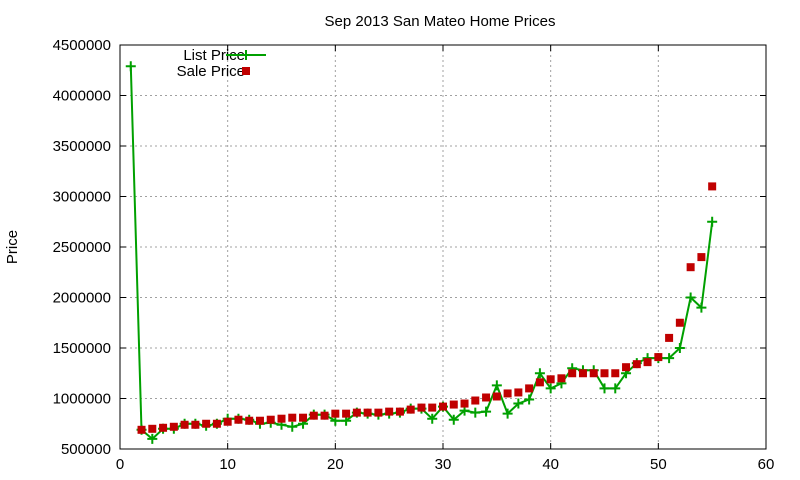 The width and height of the screenshot is (800, 480). What do you see at coordinates (82, 399) in the screenshot?
I see `y-tick-label: 1000000` at bounding box center [82, 399].